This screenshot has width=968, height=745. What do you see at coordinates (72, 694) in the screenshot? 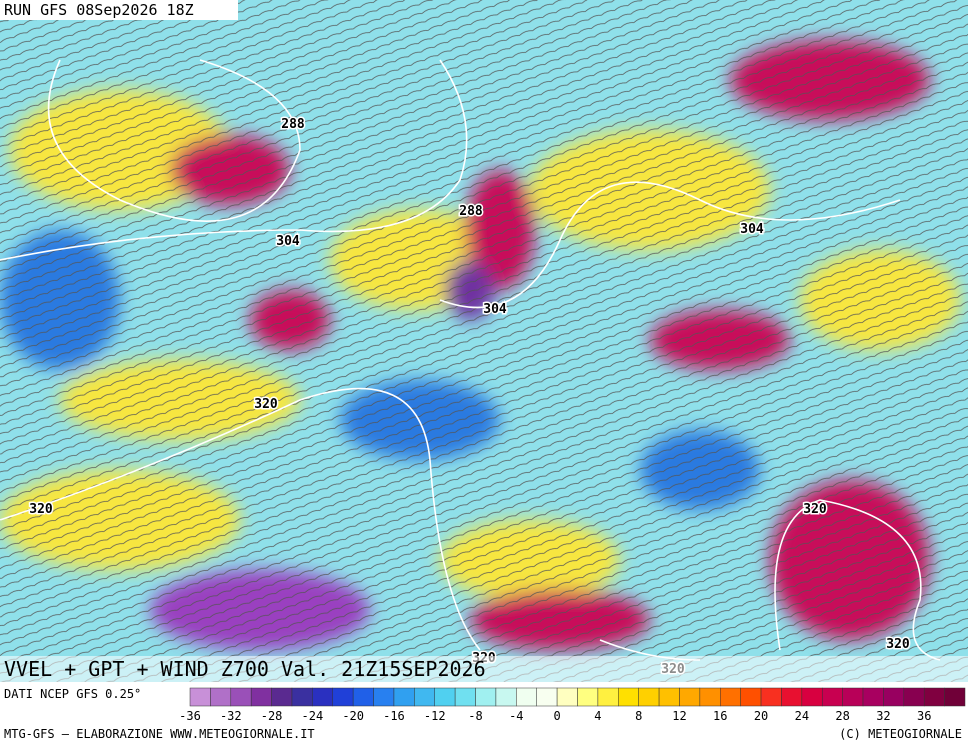
I see `source-label: DATI NCEP GFS 0.25°` at bounding box center [72, 694].